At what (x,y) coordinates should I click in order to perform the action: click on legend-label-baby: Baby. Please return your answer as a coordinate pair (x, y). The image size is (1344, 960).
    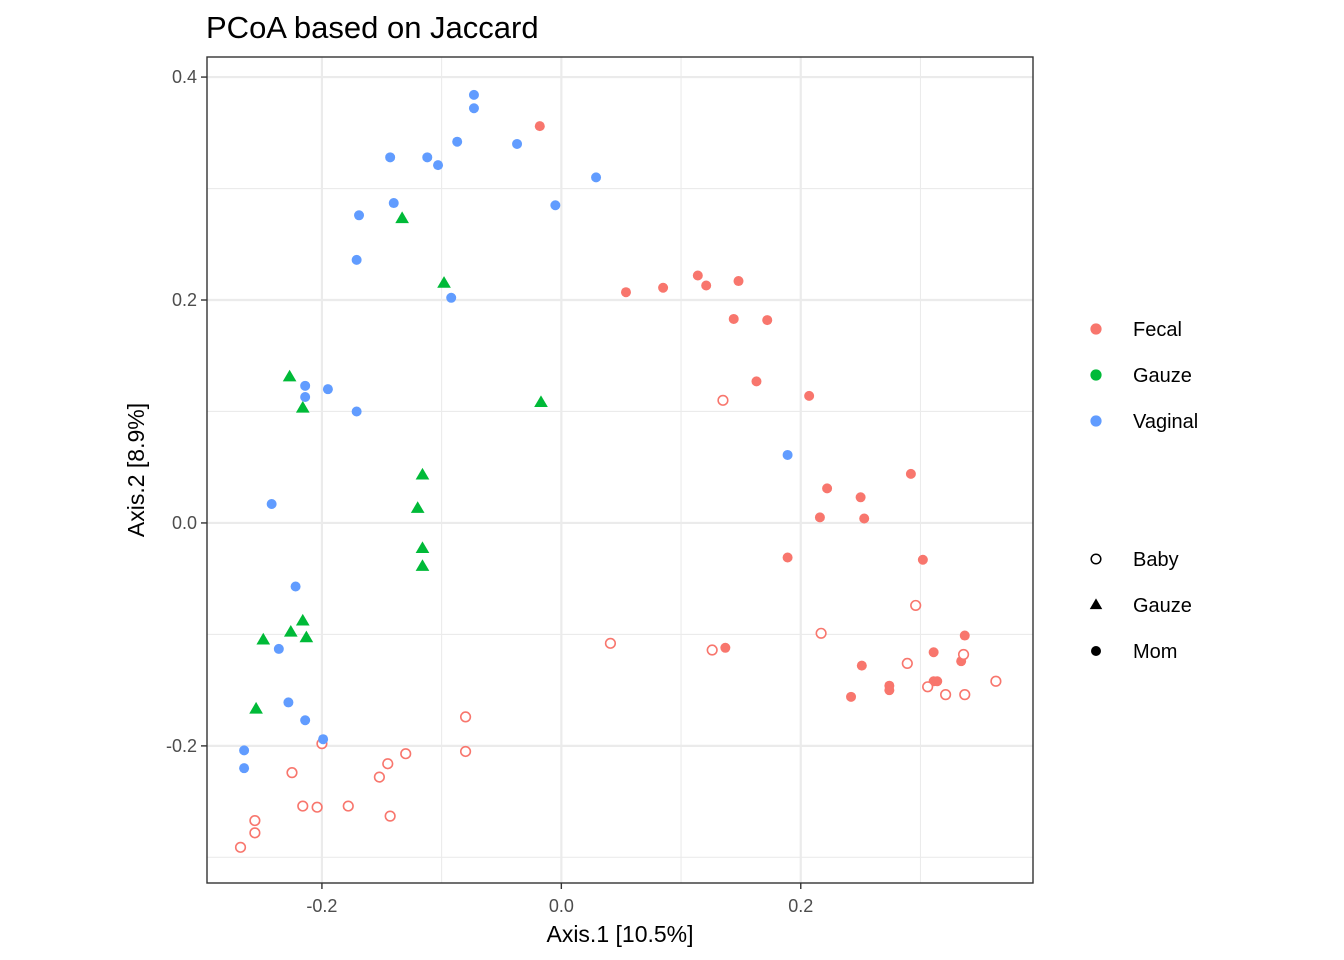
    Looking at the image, I should click on (1156, 560).